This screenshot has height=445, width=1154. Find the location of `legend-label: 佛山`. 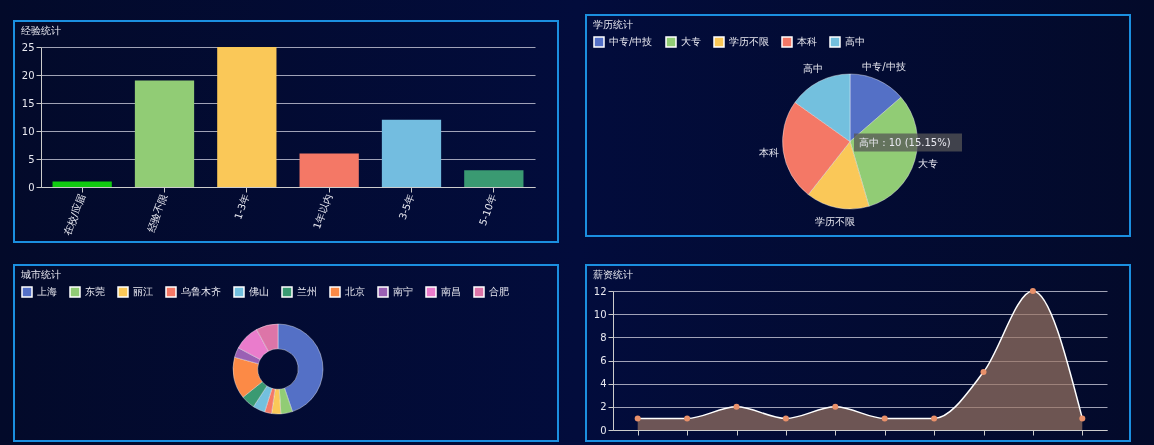

legend-label: 佛山 is located at coordinates (259, 291).